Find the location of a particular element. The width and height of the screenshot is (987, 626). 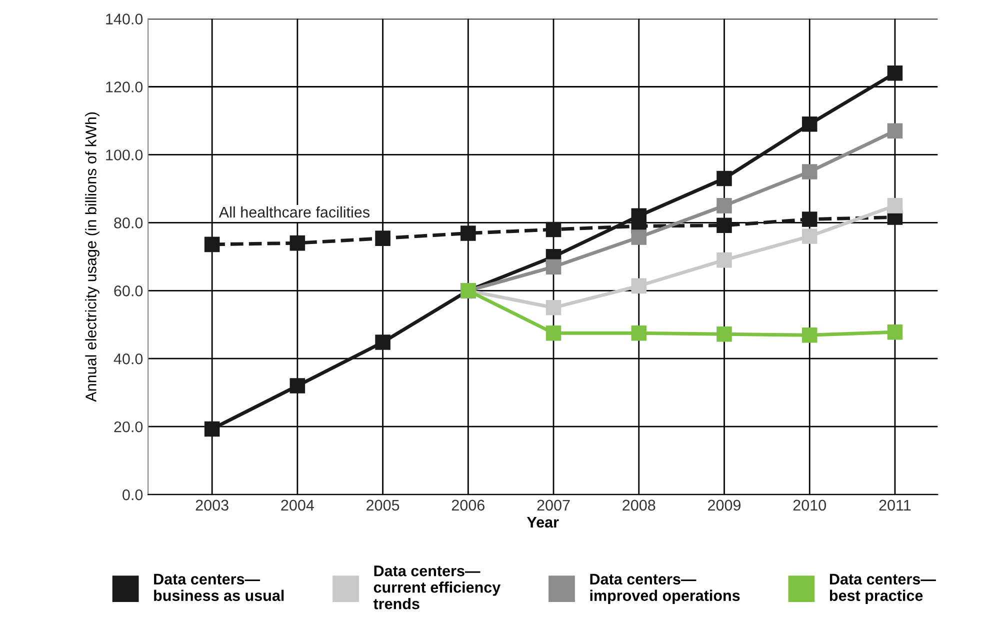

legend-label: Data centers— business as usual is located at coordinates (219, 587).